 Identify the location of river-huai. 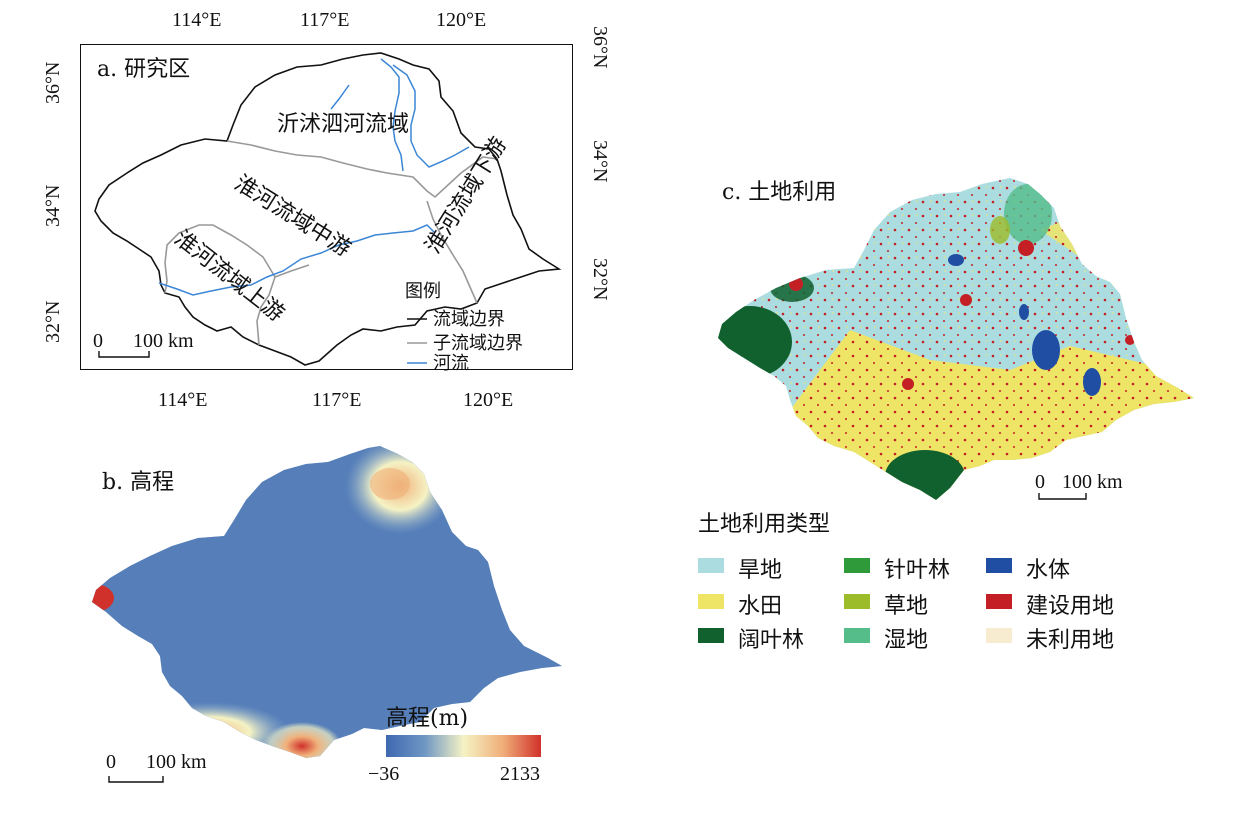
(297, 260).